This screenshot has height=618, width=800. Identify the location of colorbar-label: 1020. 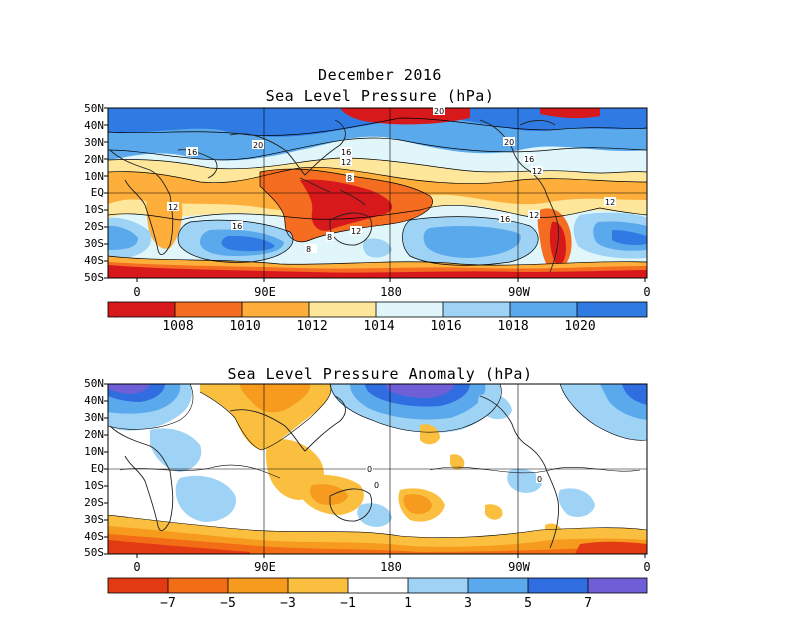
(580, 326).